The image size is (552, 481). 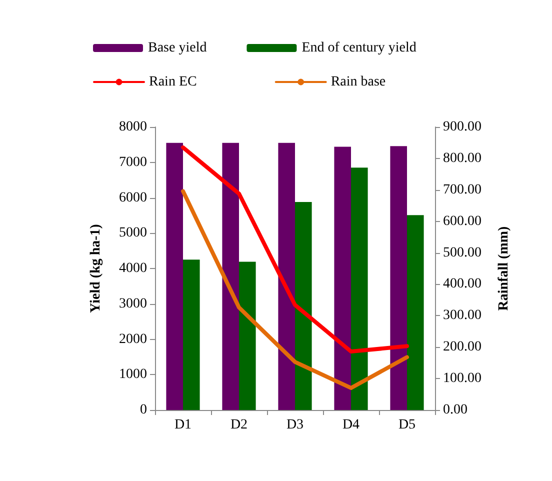 I want to click on y-tick-label: 8000, so click(x=133, y=127).